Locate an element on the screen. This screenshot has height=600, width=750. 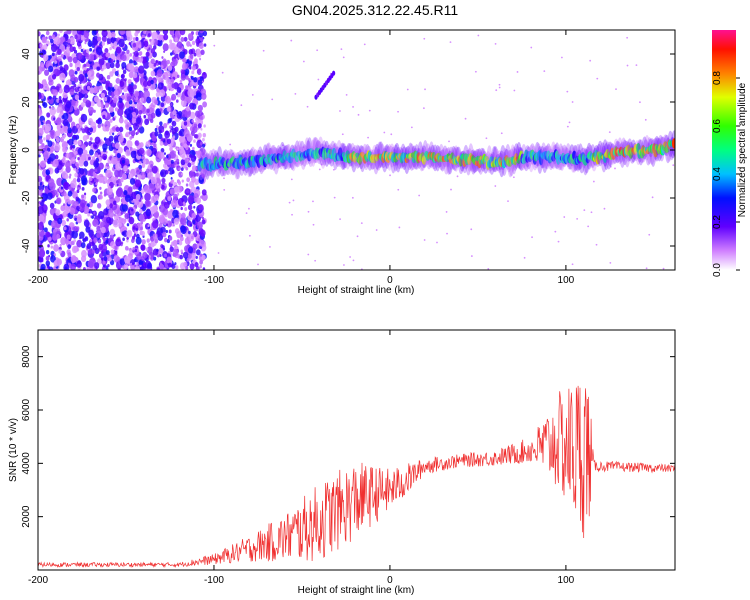
y-tick-label: 40 is located at coordinates (26, 54).